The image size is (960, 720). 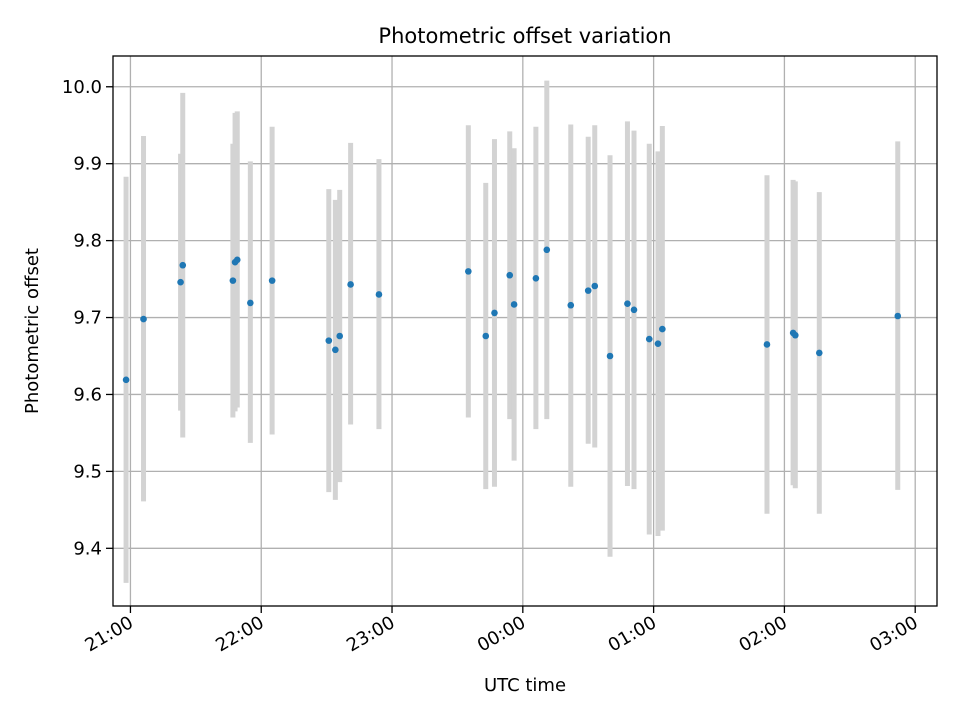 What do you see at coordinates (87, 241) in the screenshot?
I see `y-tick-label: 9.8` at bounding box center [87, 241].